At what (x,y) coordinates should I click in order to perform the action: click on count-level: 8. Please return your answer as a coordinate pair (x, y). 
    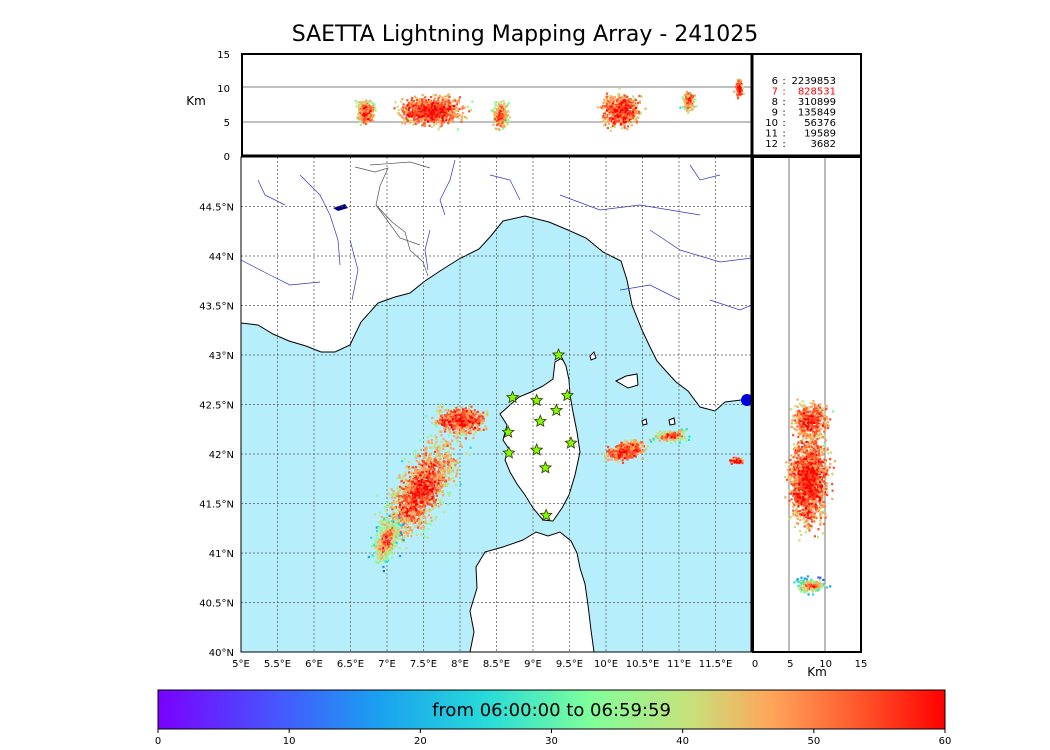
    Looking at the image, I should click on (775, 102).